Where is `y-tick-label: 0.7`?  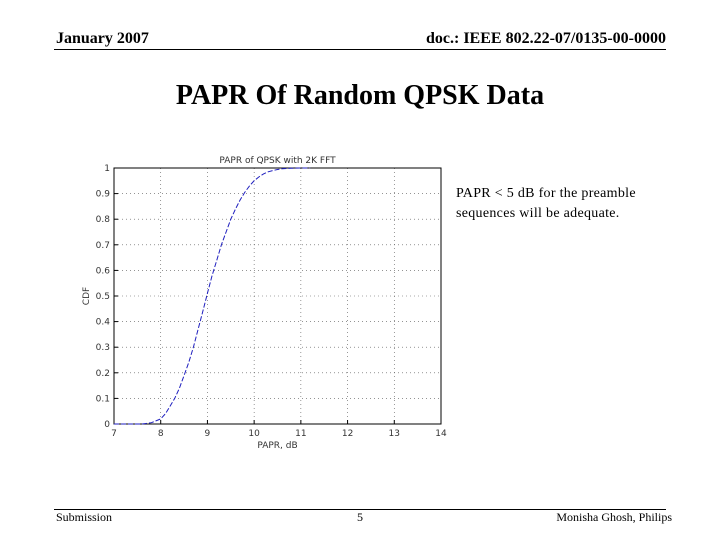
y-tick-label: 0.7 is located at coordinates (103, 246).